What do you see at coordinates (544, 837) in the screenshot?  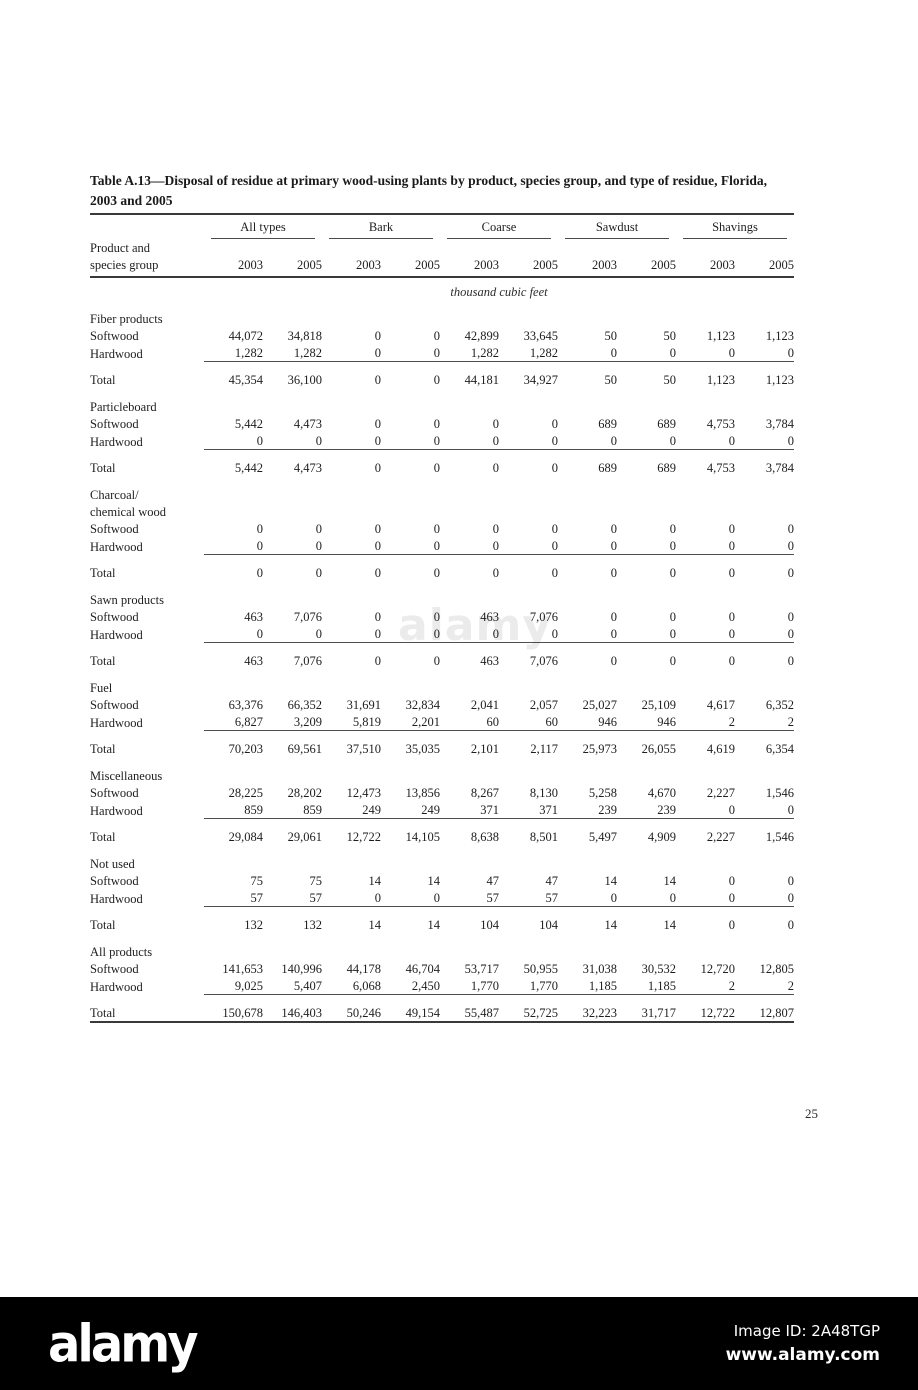 I see `cell-value: 8,501` at bounding box center [544, 837].